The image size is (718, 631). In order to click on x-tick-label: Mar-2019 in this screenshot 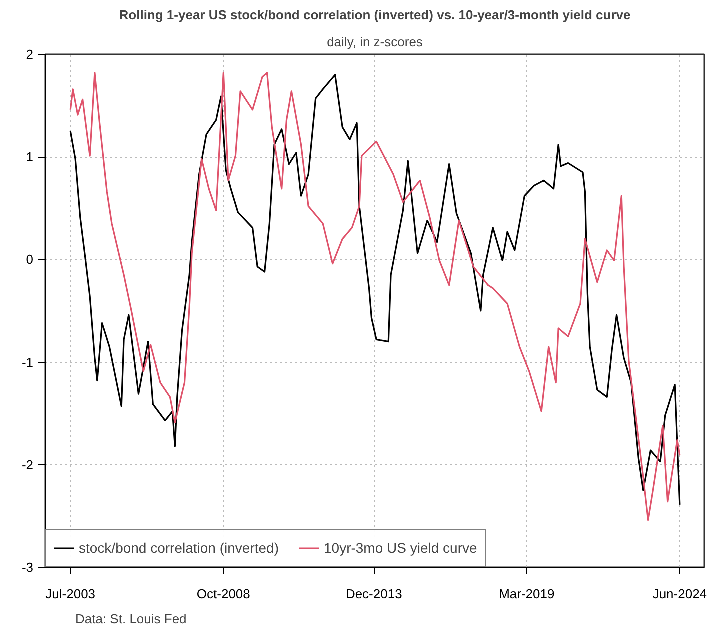, I will do `click(527, 594)`.